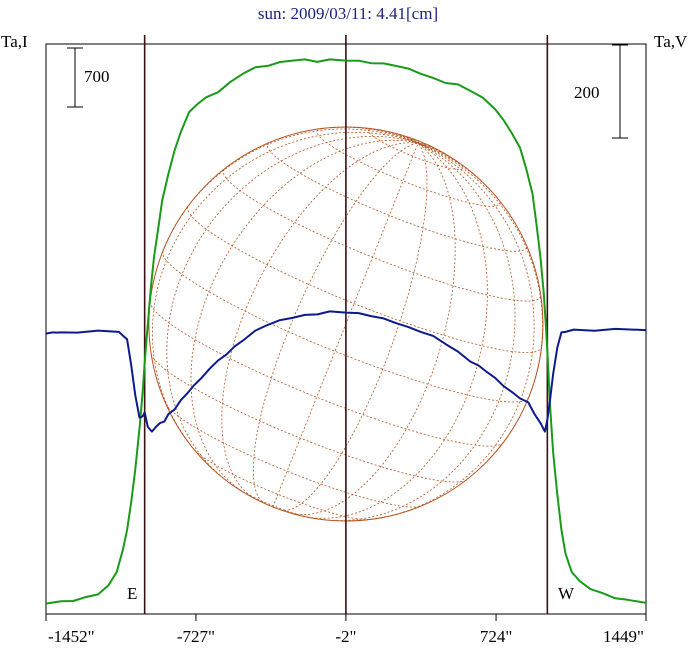  What do you see at coordinates (620, 91) in the screenshot?
I see `right-scale-bar` at bounding box center [620, 91].